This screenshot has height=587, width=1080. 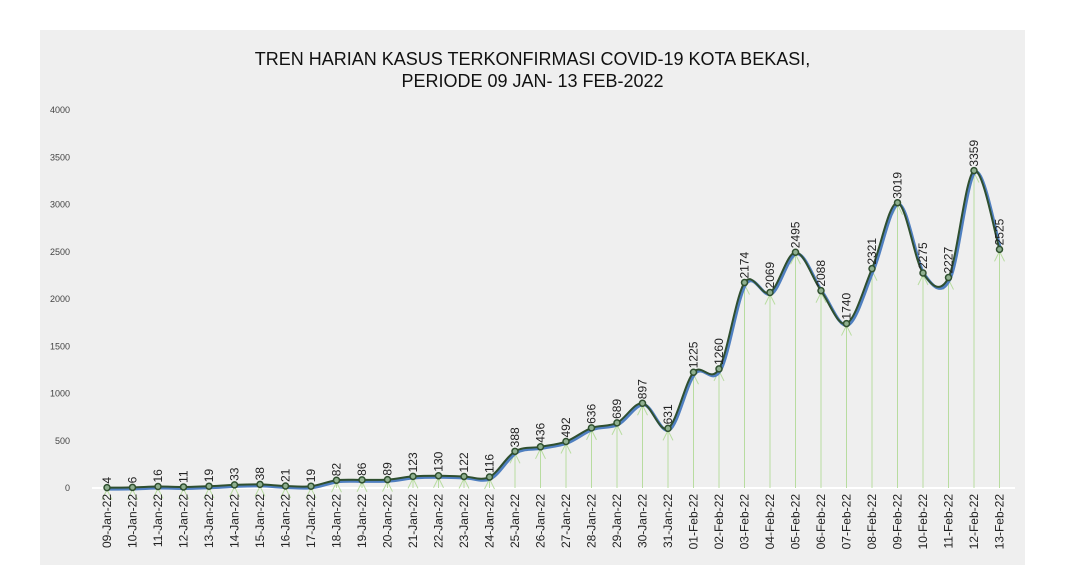 What do you see at coordinates (184, 476) in the screenshot?
I see `data-label: 11` at bounding box center [184, 476].